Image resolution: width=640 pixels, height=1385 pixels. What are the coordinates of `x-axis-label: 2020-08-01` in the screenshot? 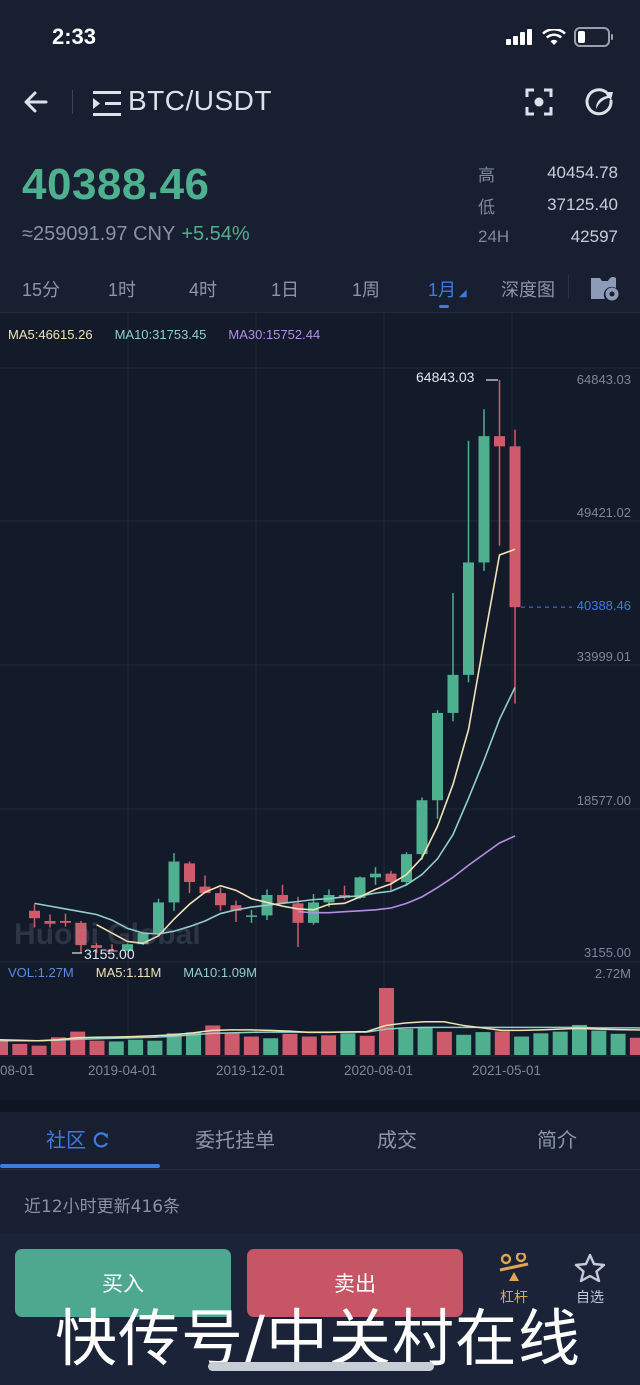 It's located at (379, 1070).